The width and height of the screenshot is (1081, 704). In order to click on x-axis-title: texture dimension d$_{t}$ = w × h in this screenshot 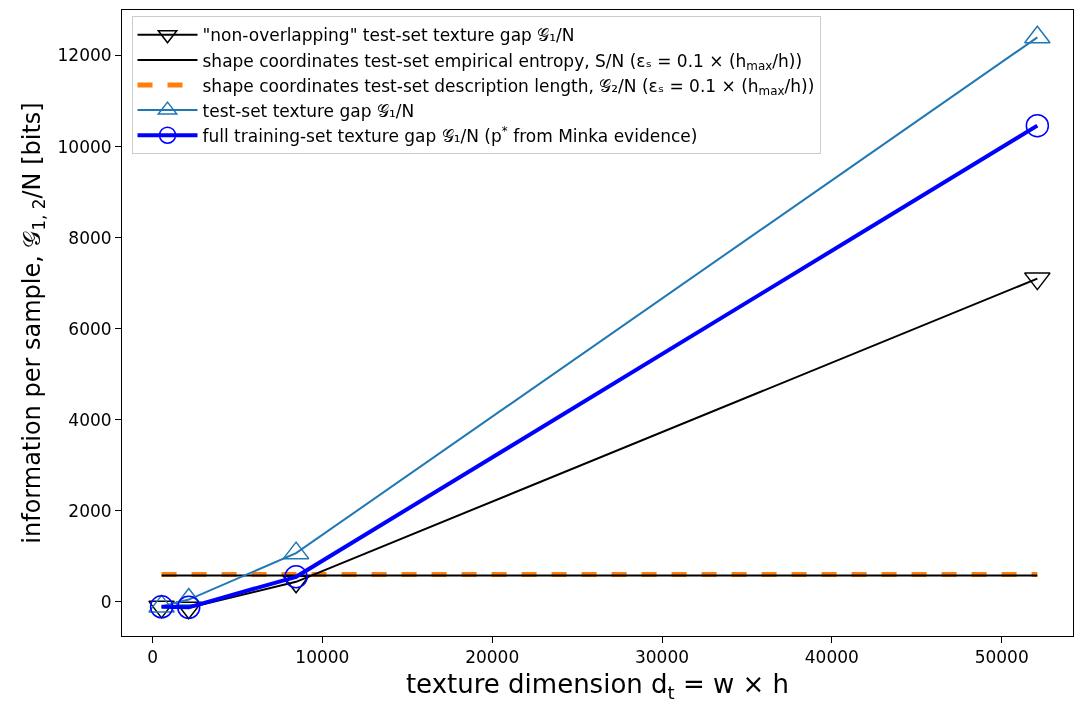, I will do `click(597, 686)`.